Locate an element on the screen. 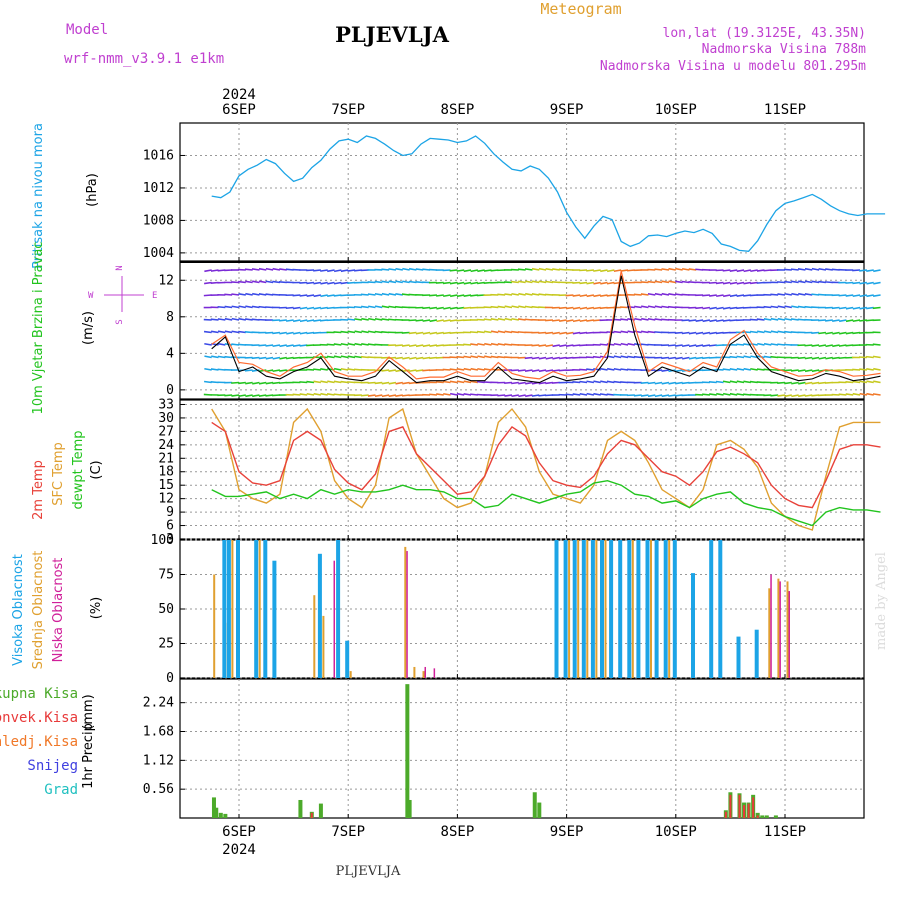 The width and height of the screenshot is (900, 900). wind-compass: W E S N is located at coordinates (122, 294).